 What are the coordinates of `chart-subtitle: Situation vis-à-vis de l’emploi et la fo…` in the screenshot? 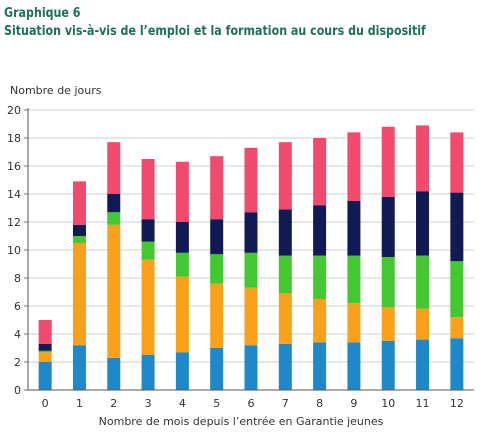 It's located at (215, 31).